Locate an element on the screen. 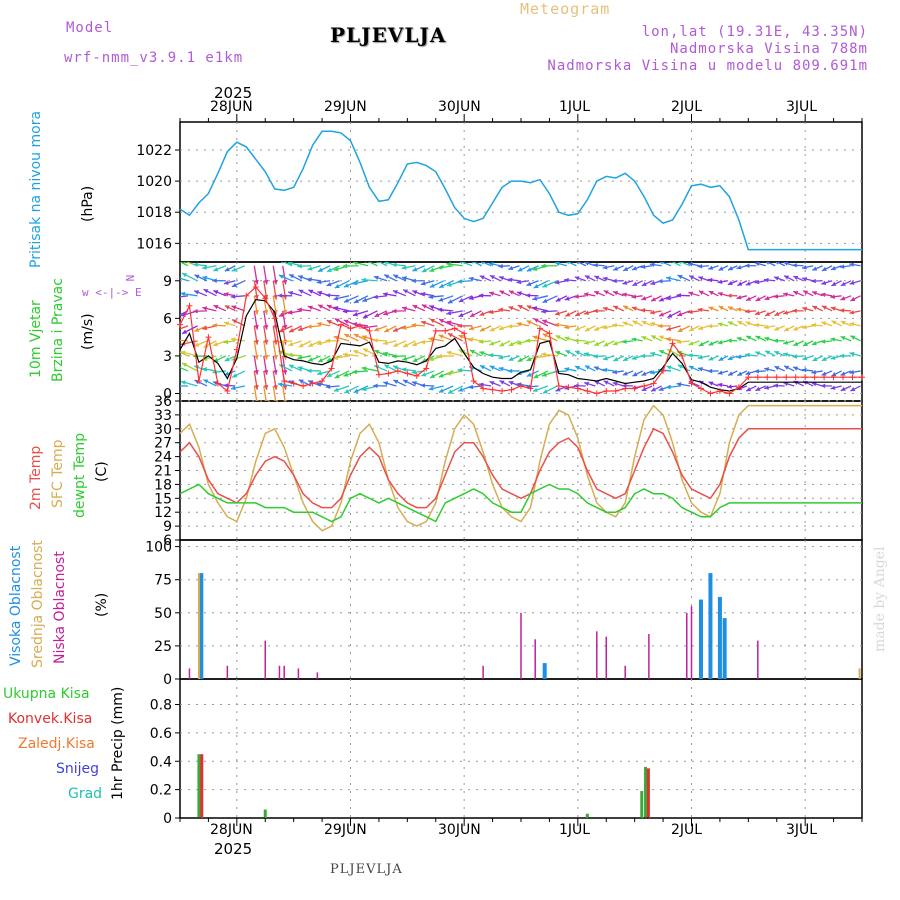 The height and width of the screenshot is (900, 900). wind-compass: w <-|-> E is located at coordinates (112, 292).